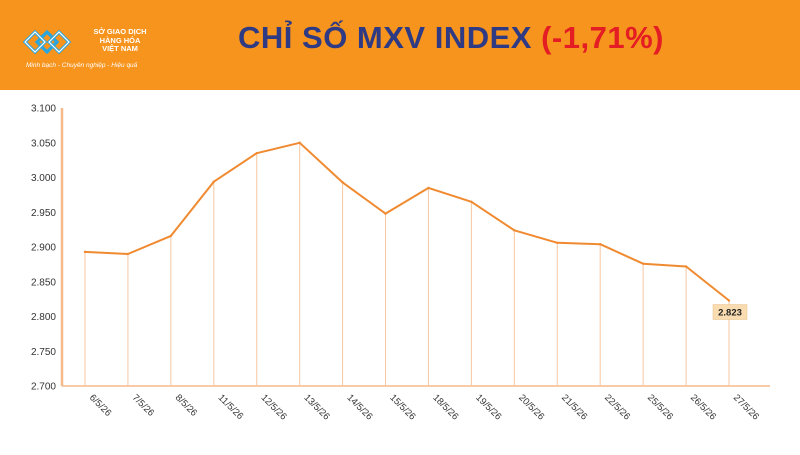 The height and width of the screenshot is (455, 800). I want to click on logo-name-line: HÀNG HÓA, so click(120, 40).